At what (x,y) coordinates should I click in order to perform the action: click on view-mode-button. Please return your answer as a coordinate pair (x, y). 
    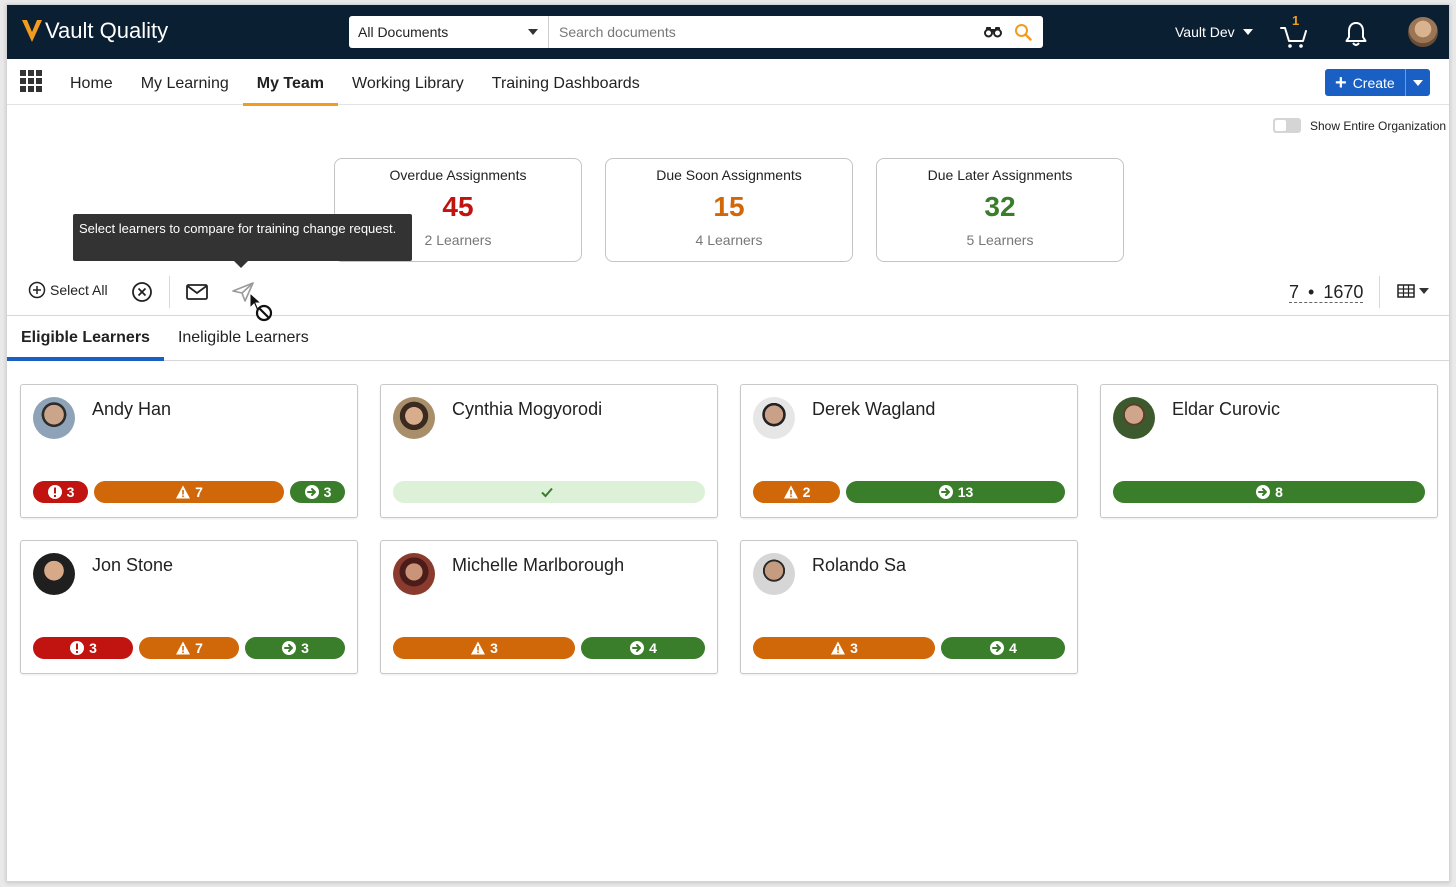
    Looking at the image, I should click on (1413, 291).